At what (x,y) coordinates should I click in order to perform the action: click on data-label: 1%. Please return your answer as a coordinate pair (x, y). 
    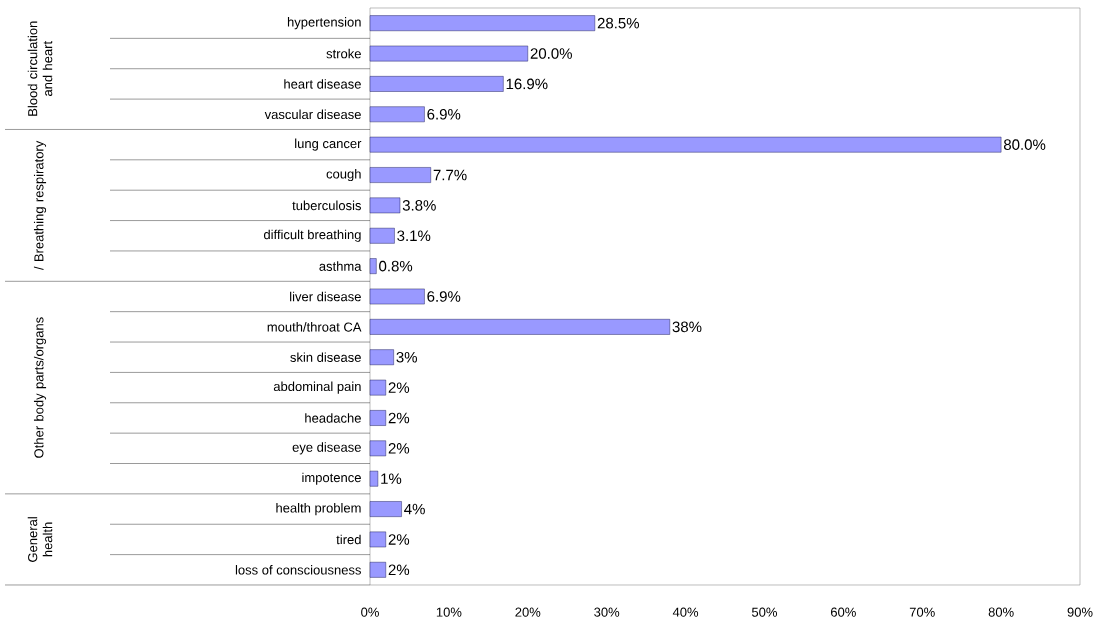
    Looking at the image, I should click on (391, 478).